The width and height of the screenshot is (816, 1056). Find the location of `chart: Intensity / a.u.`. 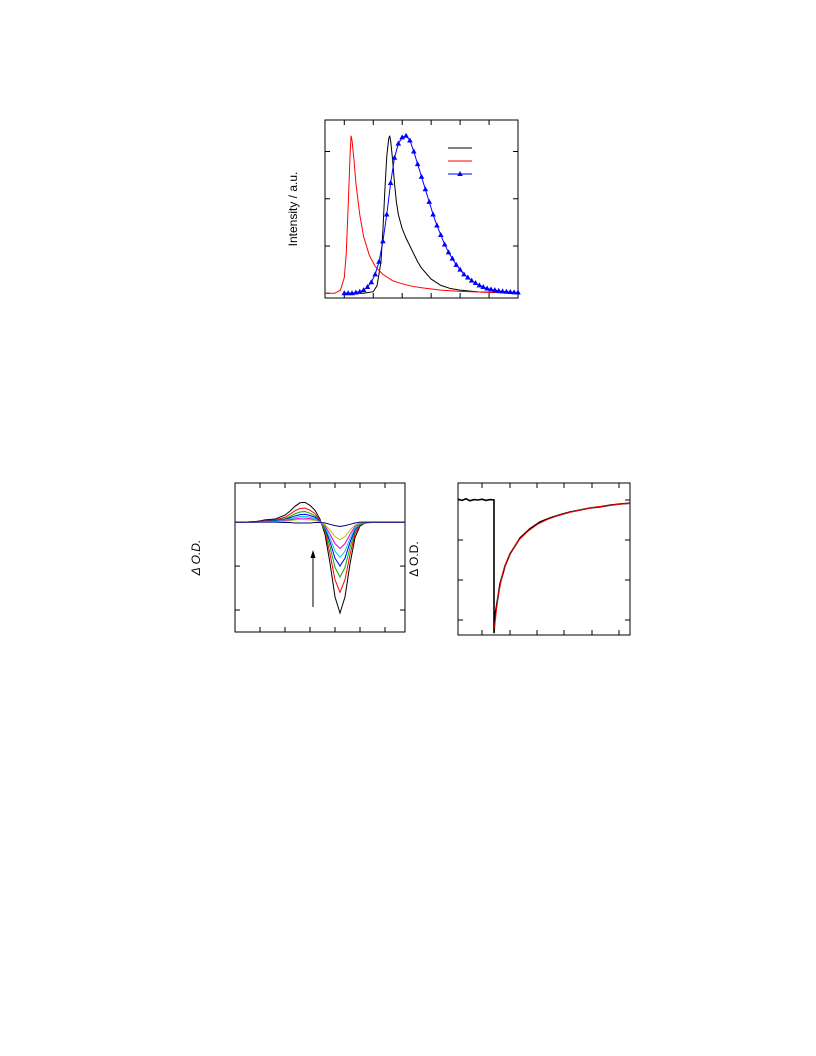

chart: Intensity / a.u. is located at coordinates (403, 209).